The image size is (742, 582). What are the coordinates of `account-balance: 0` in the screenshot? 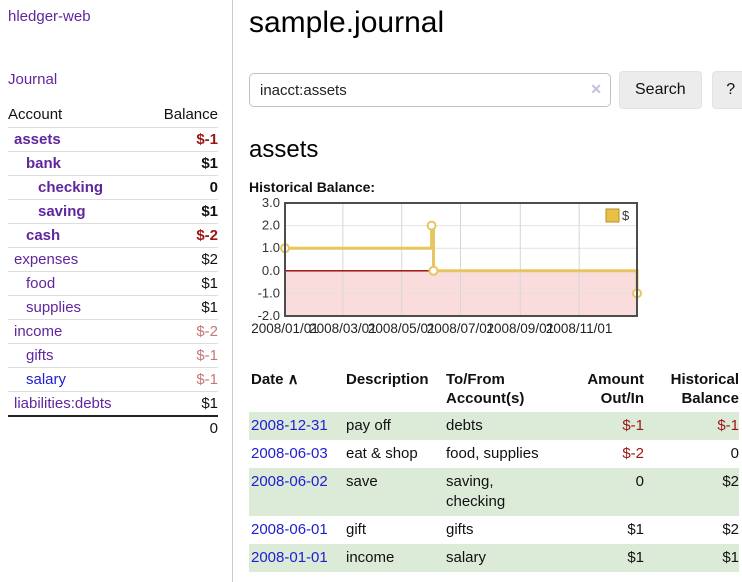 It's located at (181, 187).